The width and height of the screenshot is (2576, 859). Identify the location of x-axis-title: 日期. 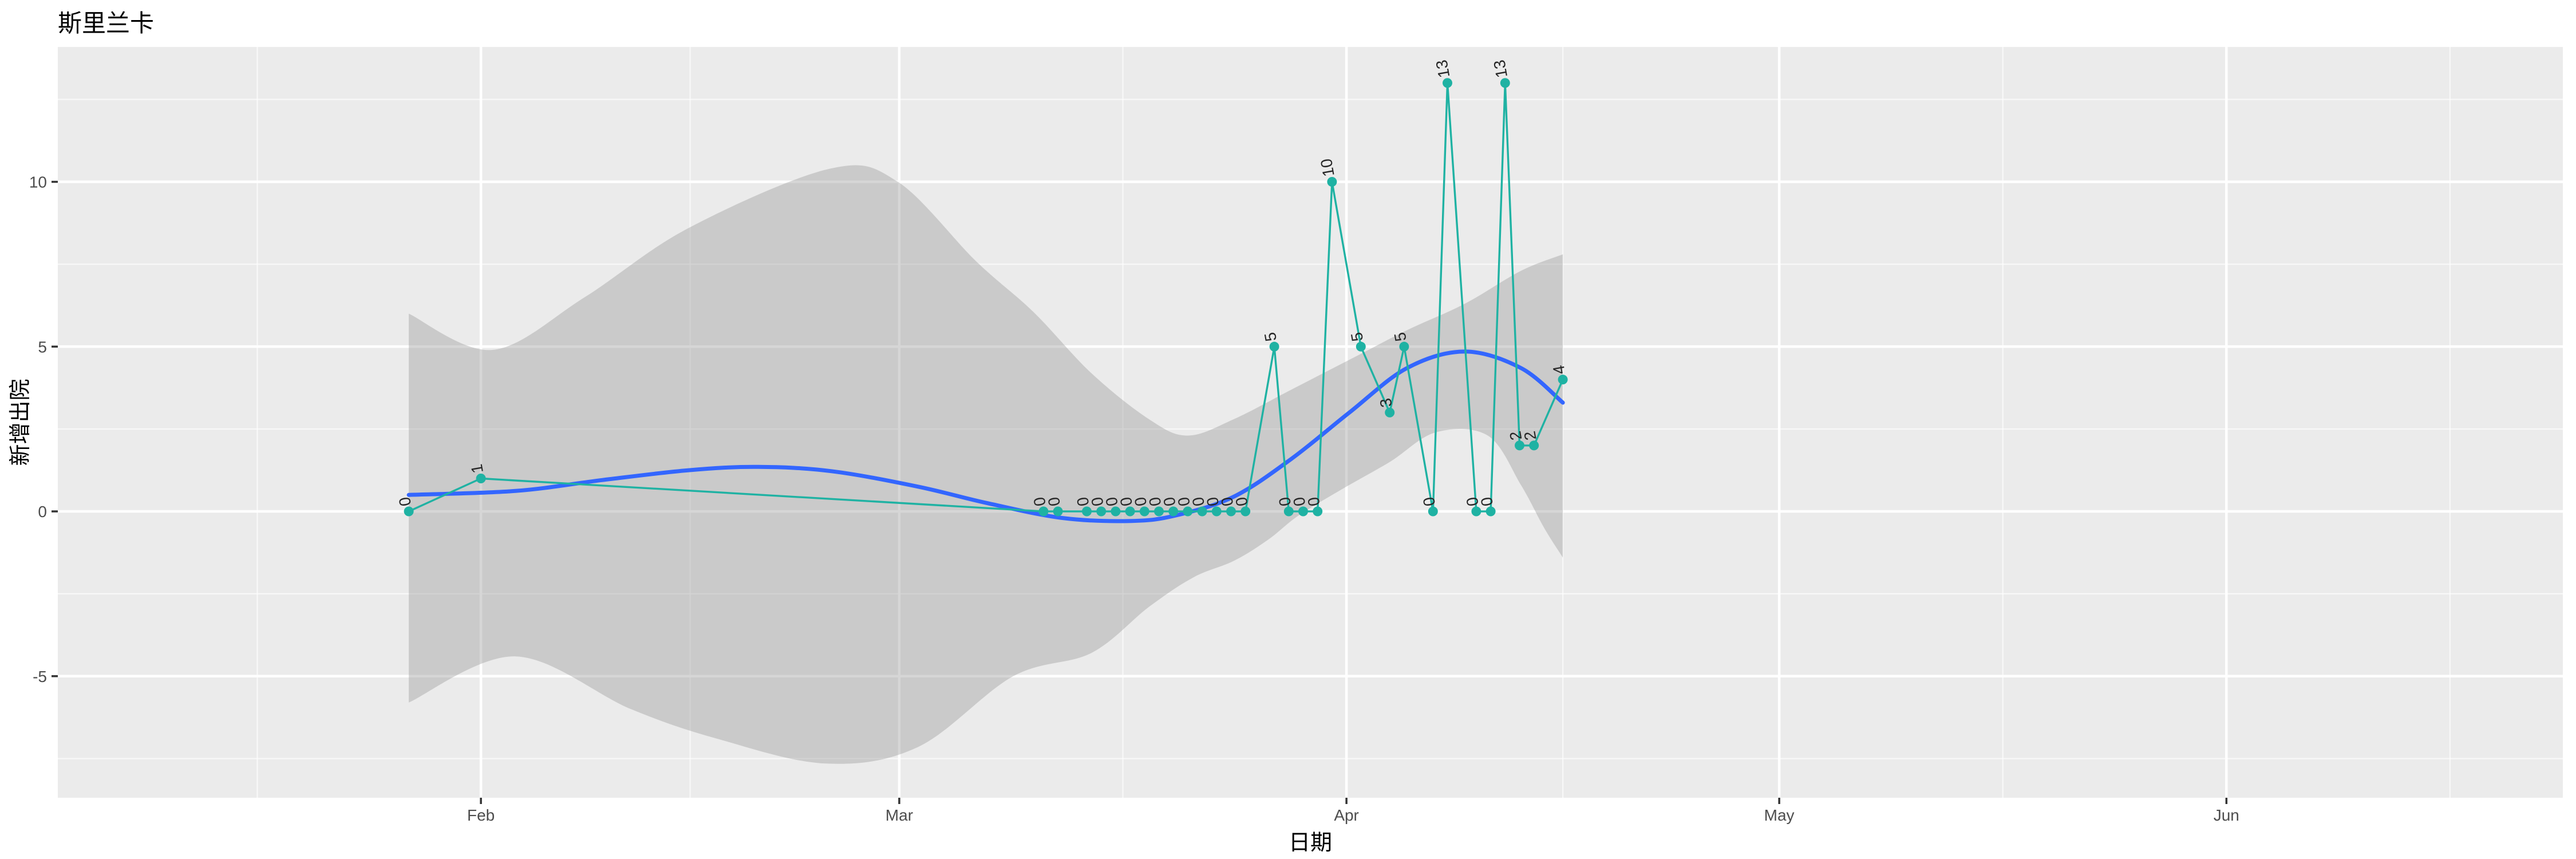
(1310, 843).